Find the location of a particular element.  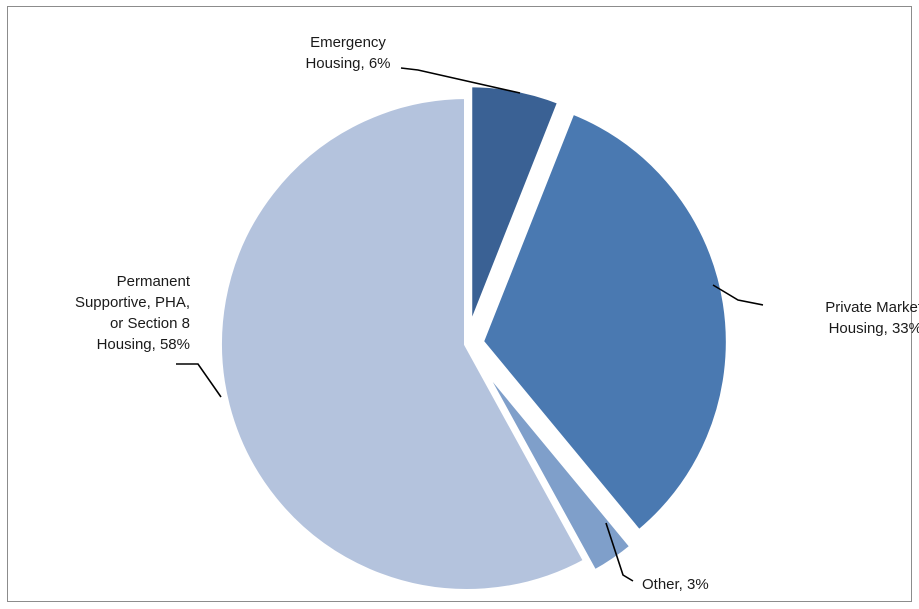

leader-line-private-market is located at coordinates (738, 295).